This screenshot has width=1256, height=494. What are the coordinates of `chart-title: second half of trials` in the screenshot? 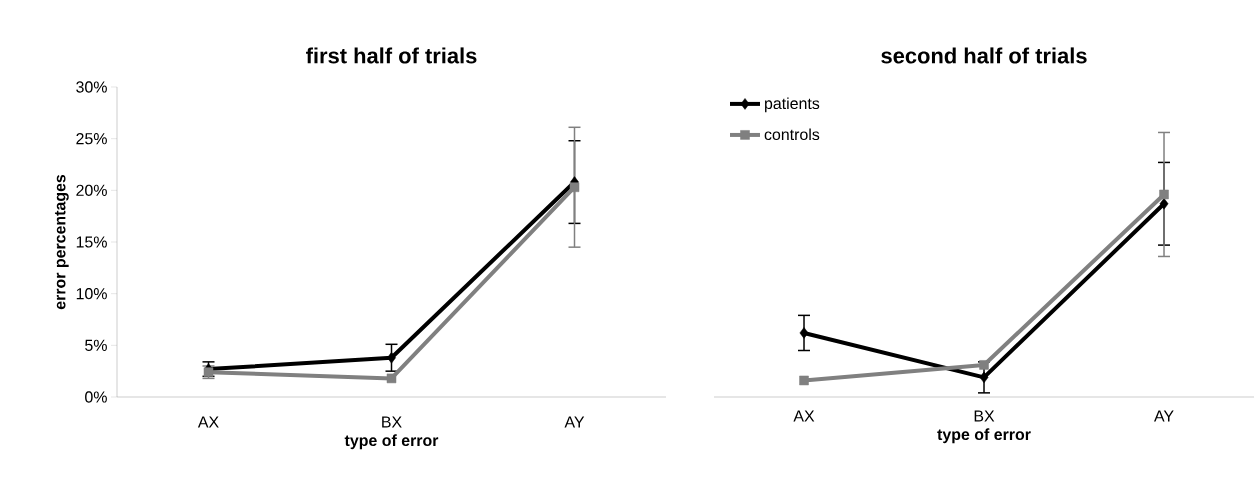 It's located at (984, 55).